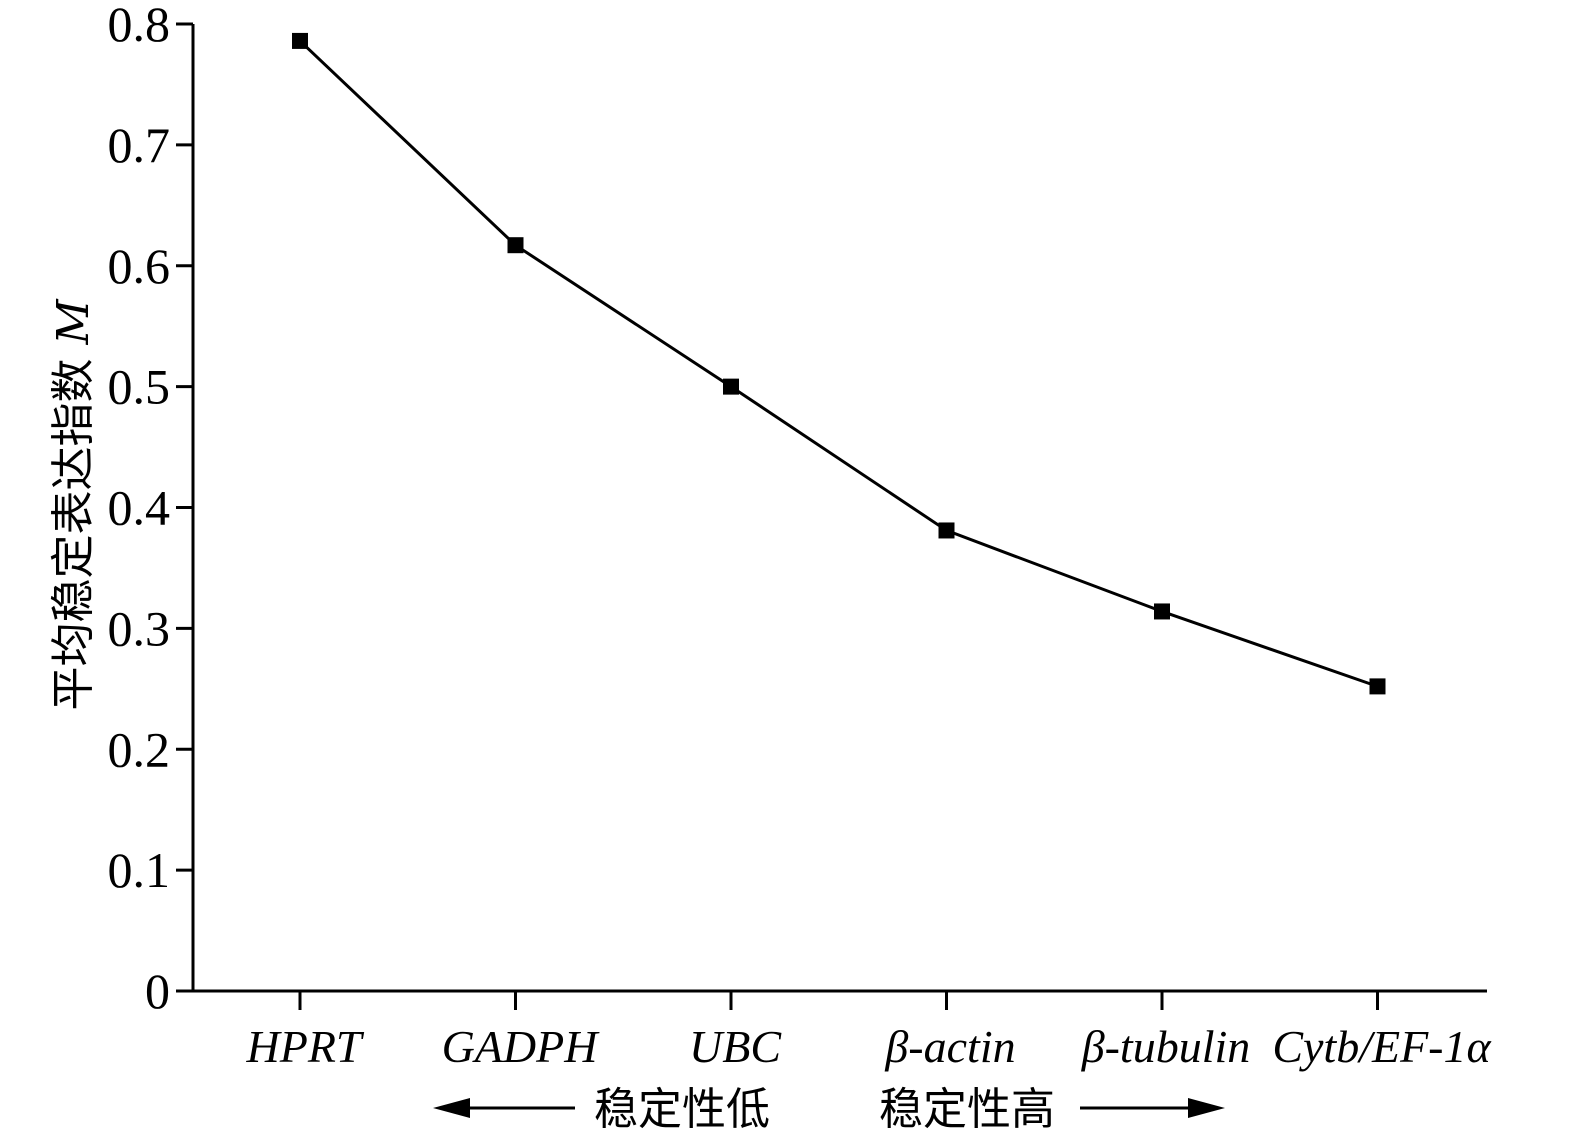 The width and height of the screenshot is (1575, 1145). I want to click on y-tick-label: 0.8, so click(139, 26).